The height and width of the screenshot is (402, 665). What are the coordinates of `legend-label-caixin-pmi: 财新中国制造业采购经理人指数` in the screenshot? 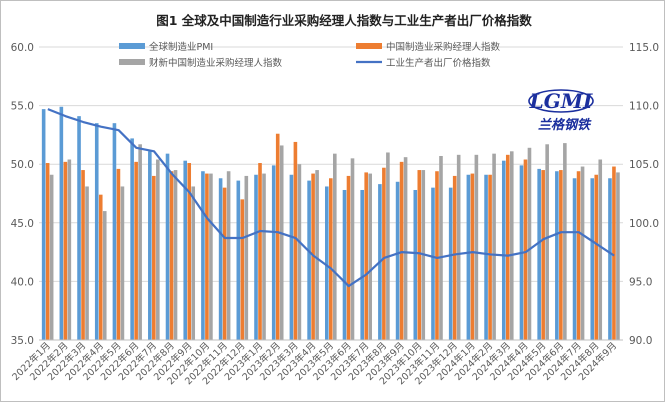 It's located at (216, 63).